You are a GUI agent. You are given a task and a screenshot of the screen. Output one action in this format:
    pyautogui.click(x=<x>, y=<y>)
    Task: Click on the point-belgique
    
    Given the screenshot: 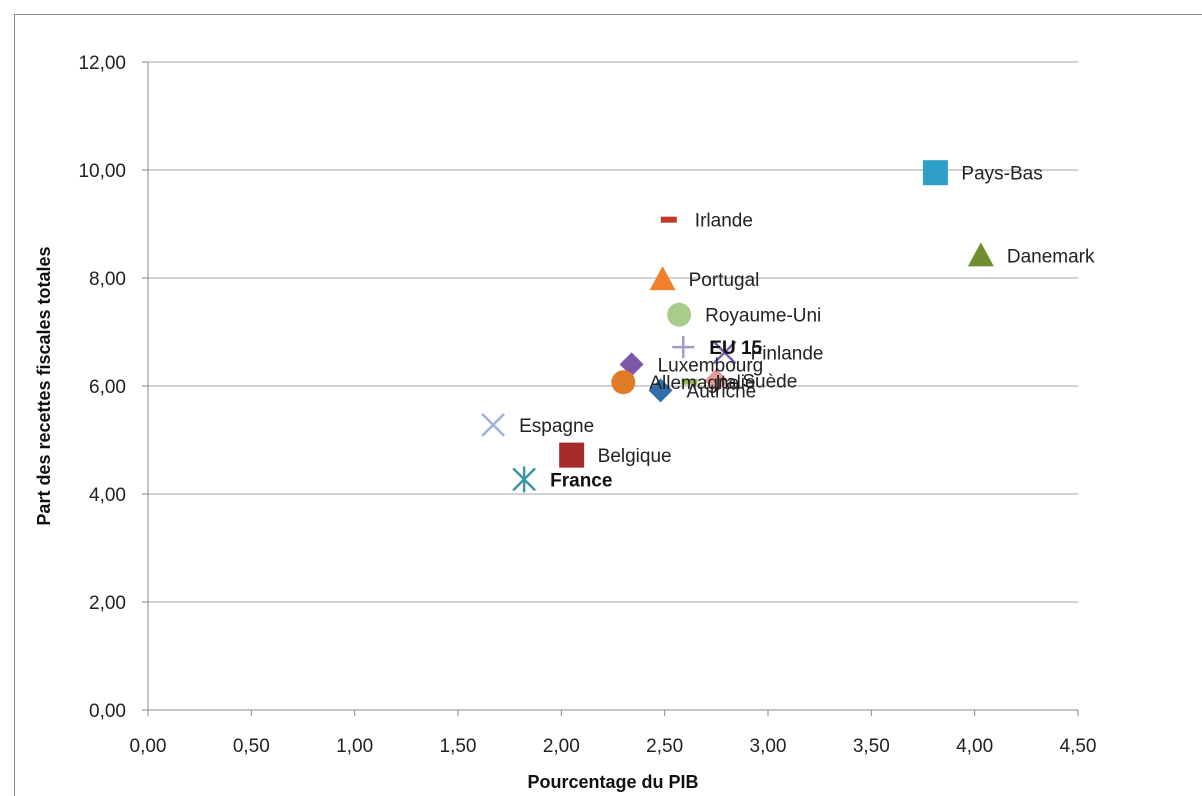 What is the action you would take?
    pyautogui.click(x=572, y=455)
    